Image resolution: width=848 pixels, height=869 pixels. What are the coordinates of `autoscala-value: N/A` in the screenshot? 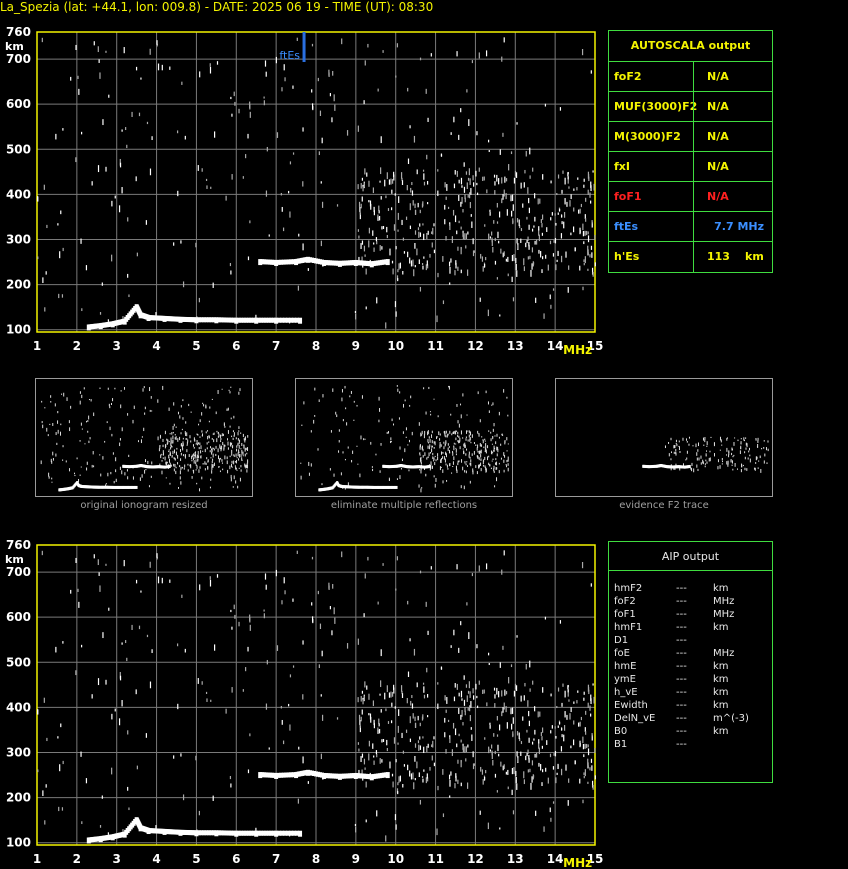 It's located at (718, 136).